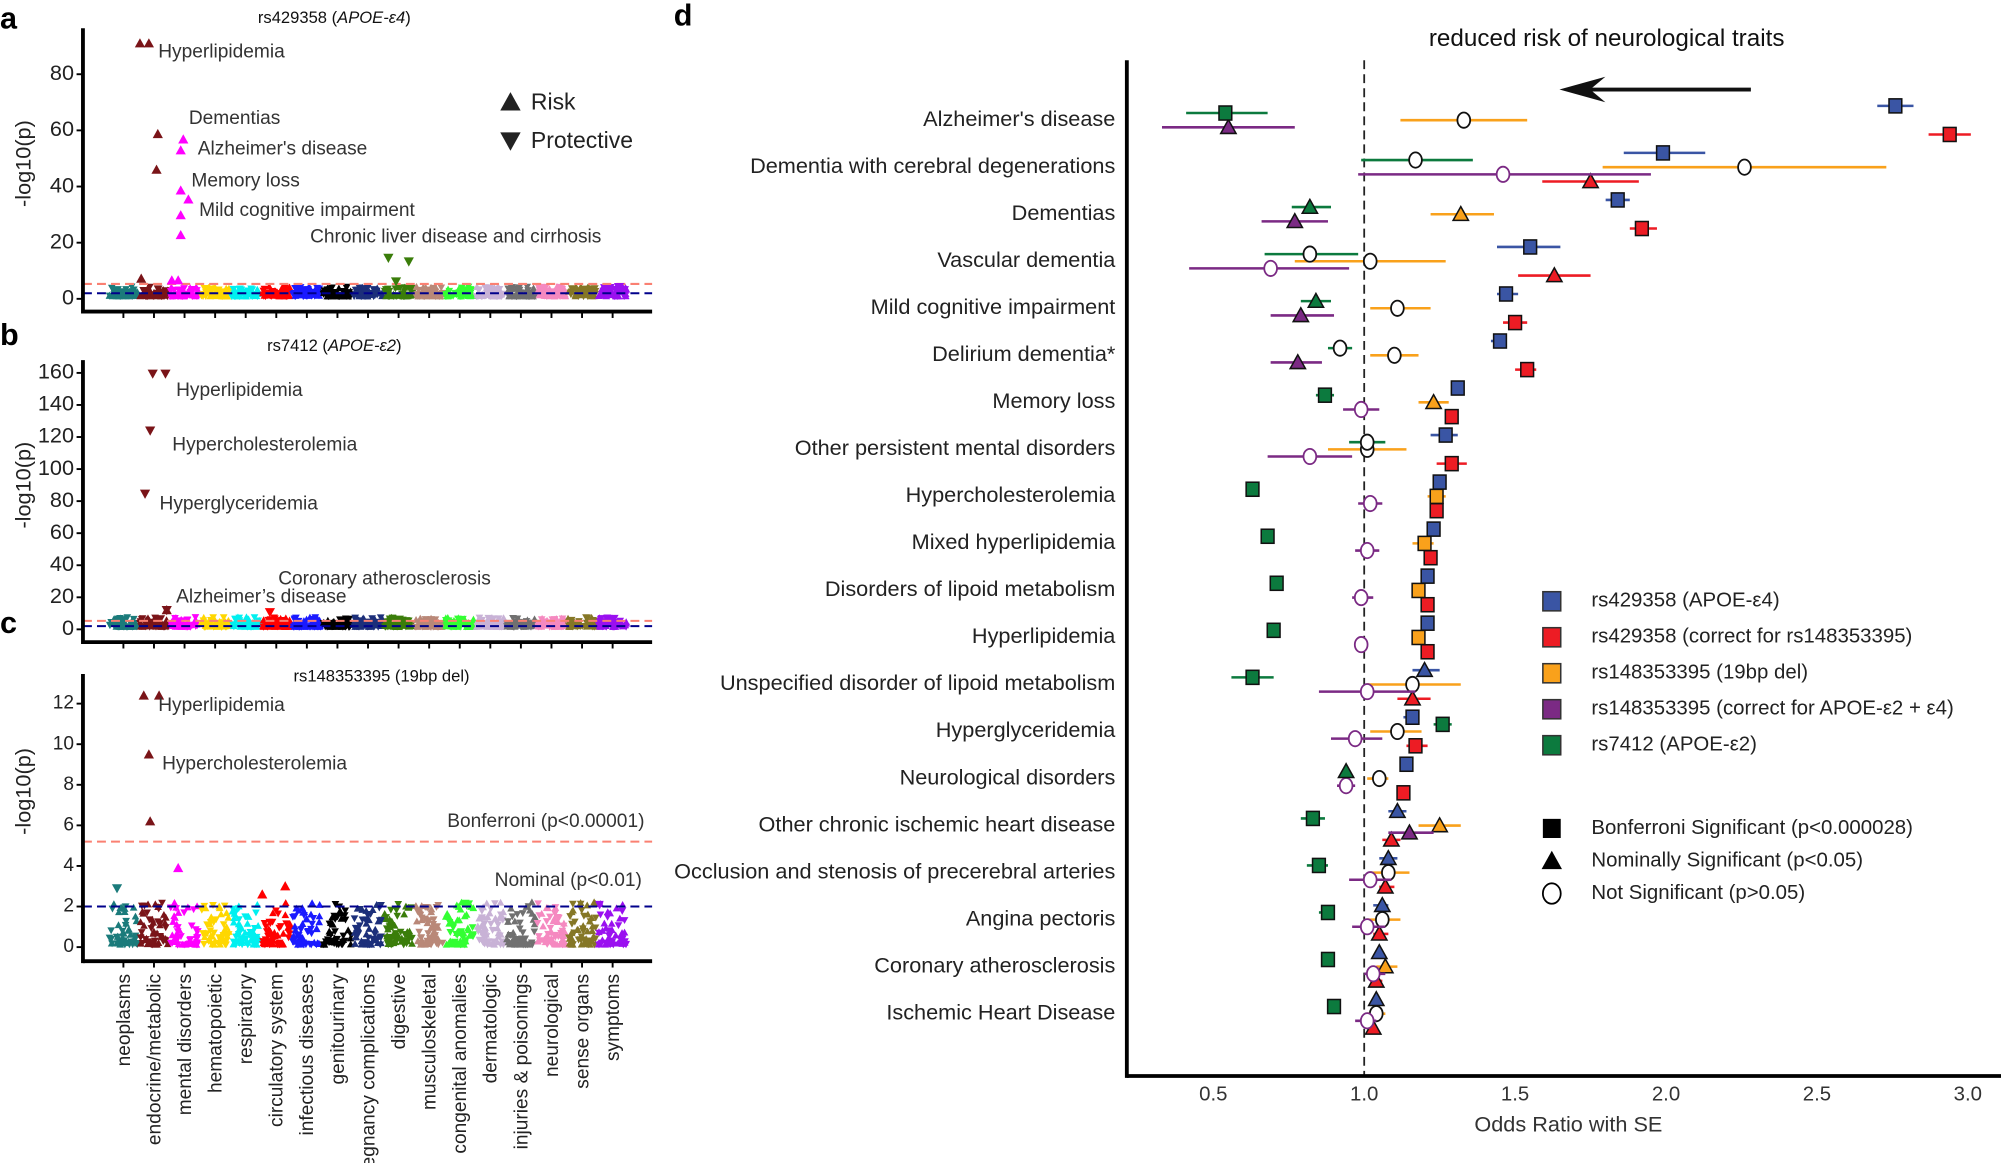 The image size is (2001, 1163). Describe the element at coordinates (68, 297) in the screenshot. I see `y-tick-label: 0` at that location.